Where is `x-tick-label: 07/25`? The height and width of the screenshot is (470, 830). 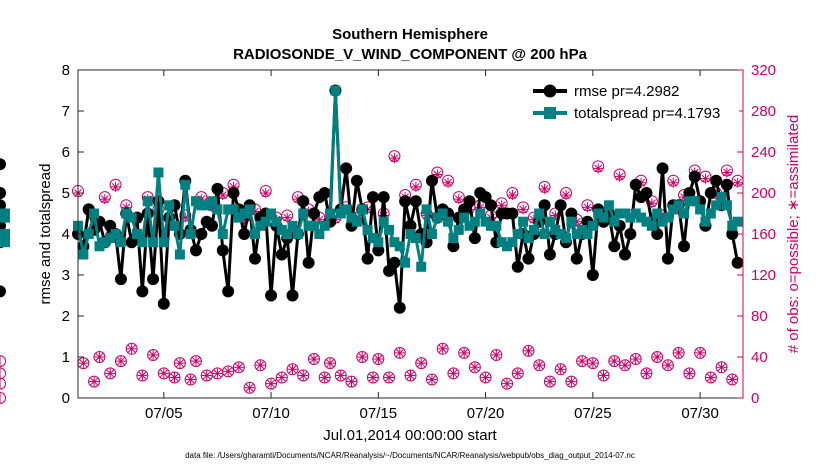
x-tick-label: 07/25 is located at coordinates (593, 413).